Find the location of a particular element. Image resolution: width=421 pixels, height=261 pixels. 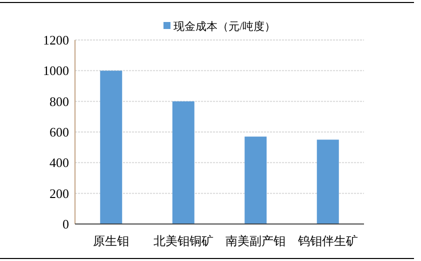

x-tick-label: 南美副产钼 is located at coordinates (256, 241).